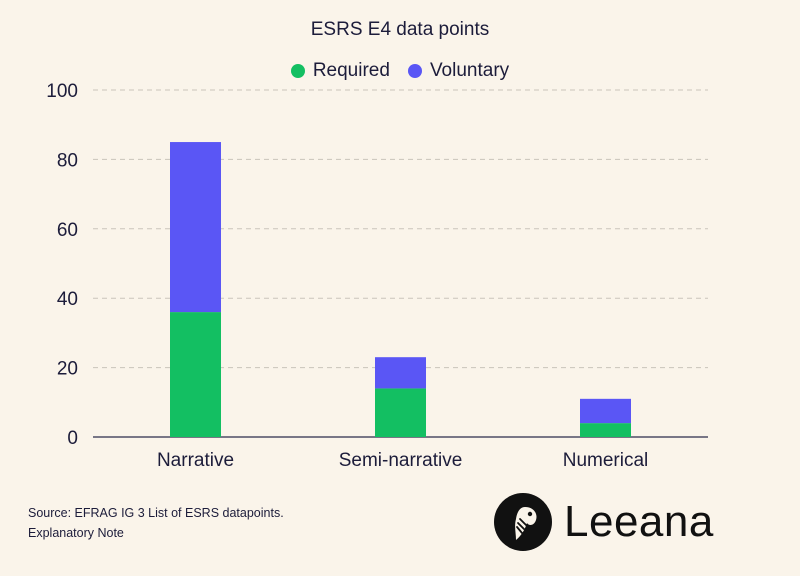 Image resolution: width=800 pixels, height=576 pixels. What do you see at coordinates (67, 230) in the screenshot?
I see `y-tick-label: 60` at bounding box center [67, 230].